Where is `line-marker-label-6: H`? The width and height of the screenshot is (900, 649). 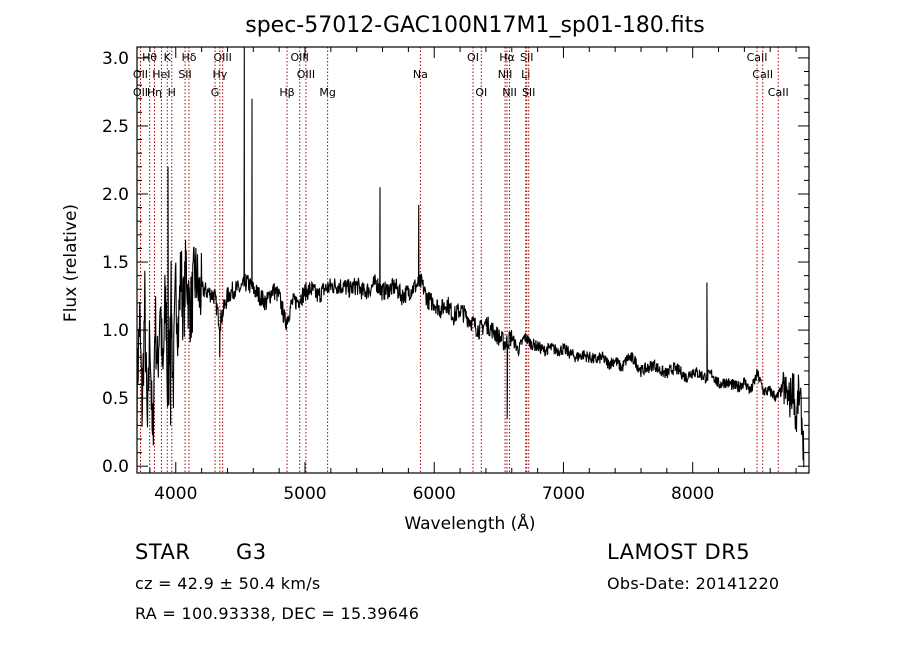
line-marker-label-6: H is located at coordinates (172, 92).